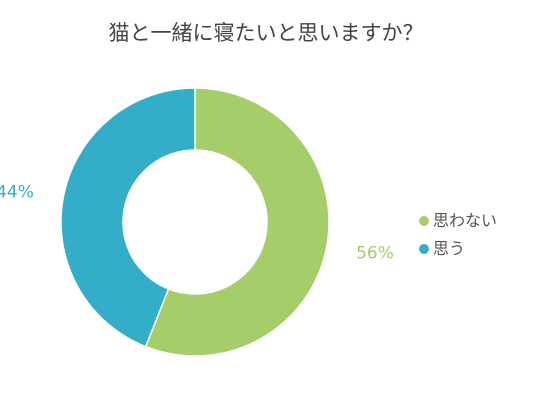  Describe the element at coordinates (449, 248) in the screenshot. I see `legend-label-思う: 思う` at that location.